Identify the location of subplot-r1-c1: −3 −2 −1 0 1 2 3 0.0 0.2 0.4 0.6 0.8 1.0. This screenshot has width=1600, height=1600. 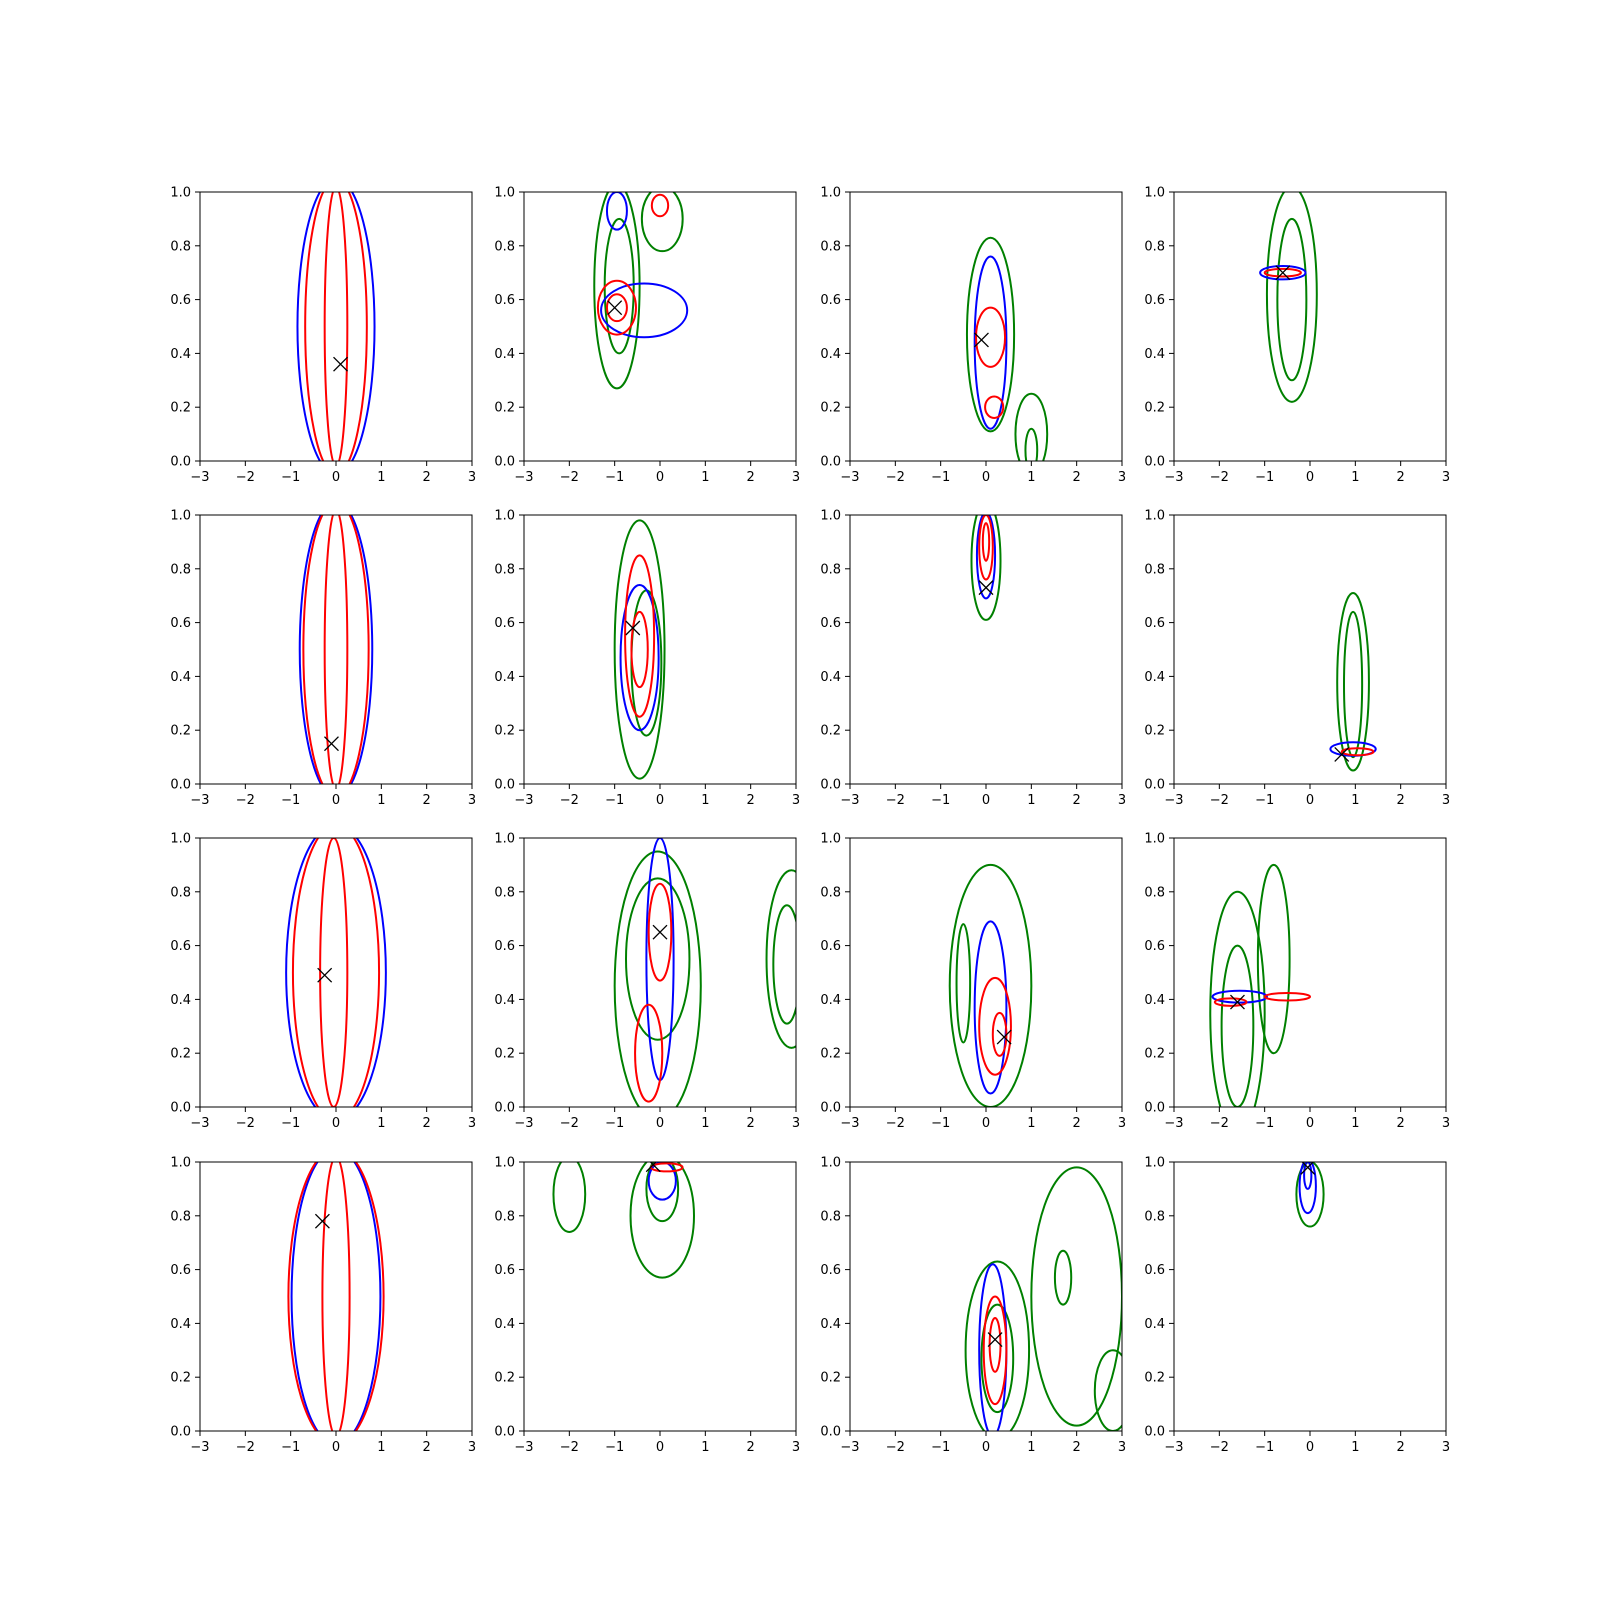
(647, 659).